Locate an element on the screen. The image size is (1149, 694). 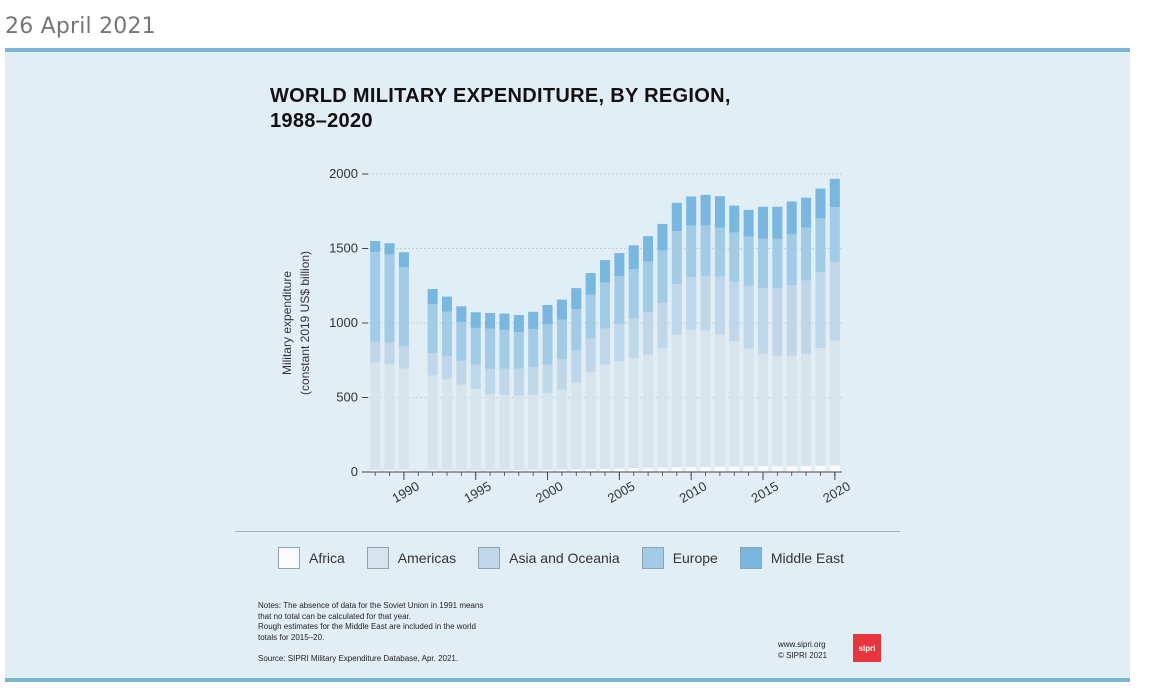
bar-1997-asia-and-oceania is located at coordinates (504, 381).